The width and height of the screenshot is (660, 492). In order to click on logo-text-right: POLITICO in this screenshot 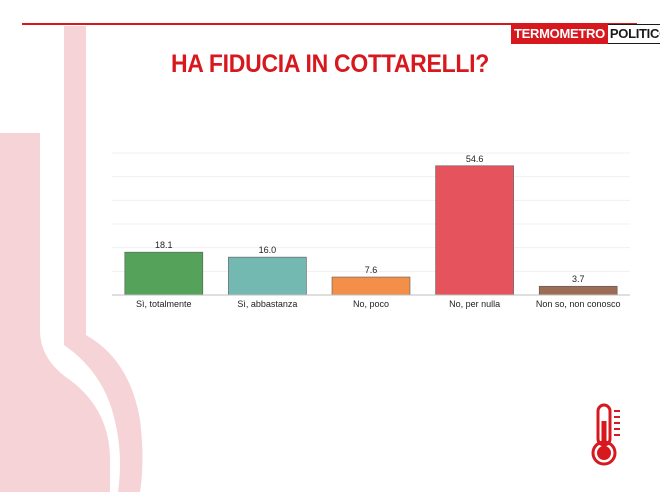, I will do `click(633, 34)`.